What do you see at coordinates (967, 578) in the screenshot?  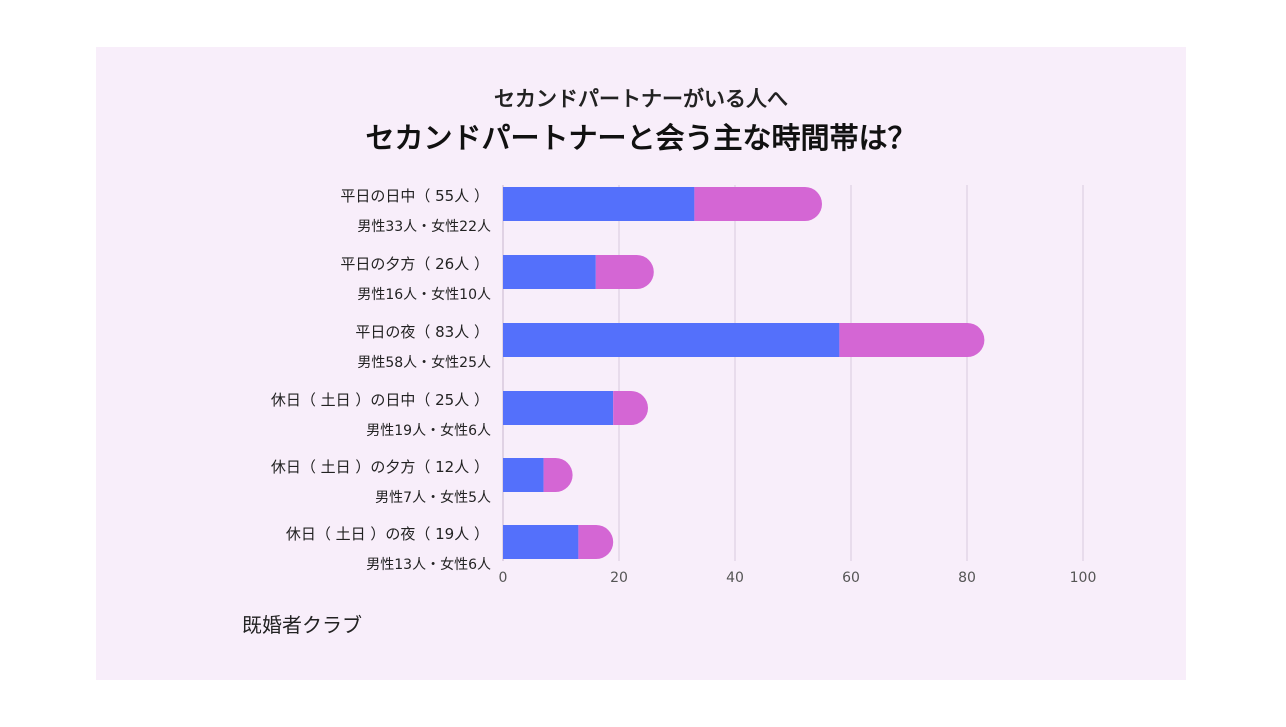 I see `x-tick-label: 80` at bounding box center [967, 578].